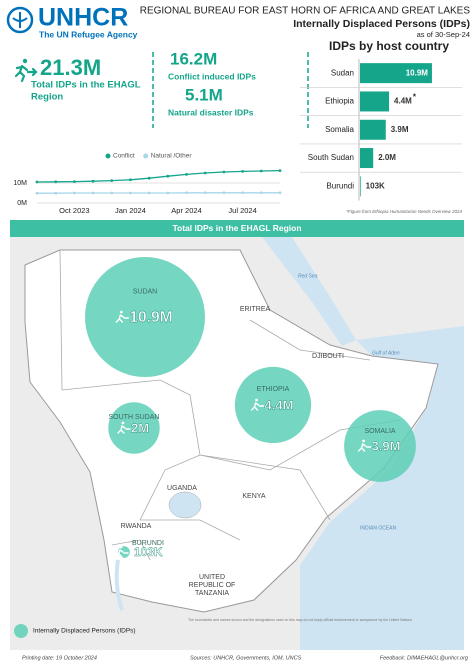 Image resolution: width=474 pixels, height=670 pixels. What do you see at coordinates (86, 85) in the screenshot?
I see `kpi-label: Total IDPs in the EHAGL` at bounding box center [86, 85].